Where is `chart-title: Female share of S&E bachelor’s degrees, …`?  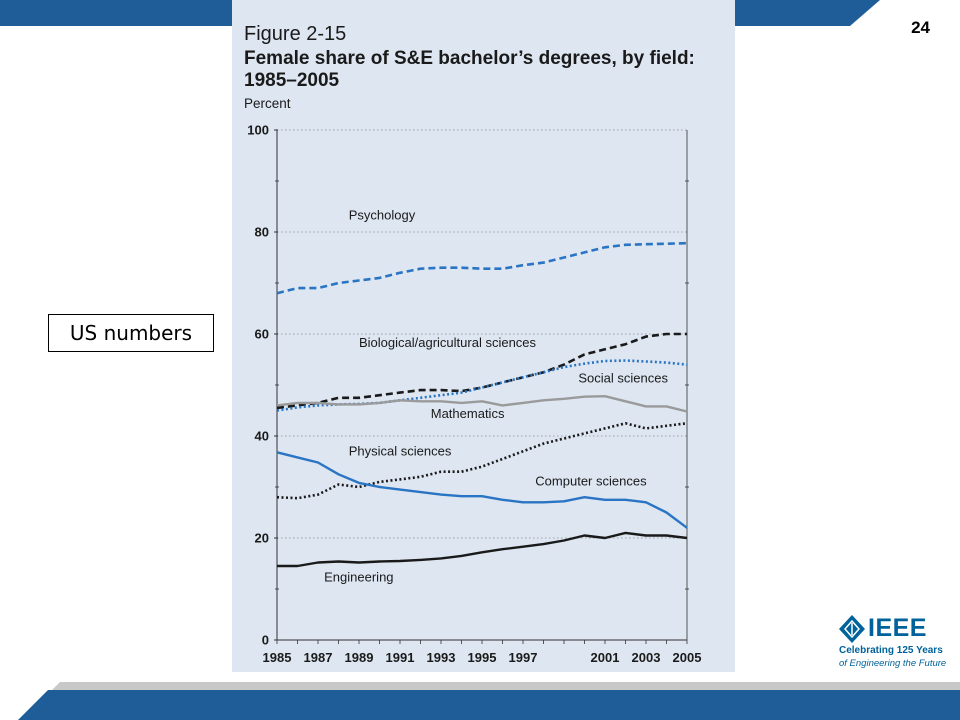
chart-title: Female share of S&E bachelor’s degrees, … is located at coordinates (469, 69).